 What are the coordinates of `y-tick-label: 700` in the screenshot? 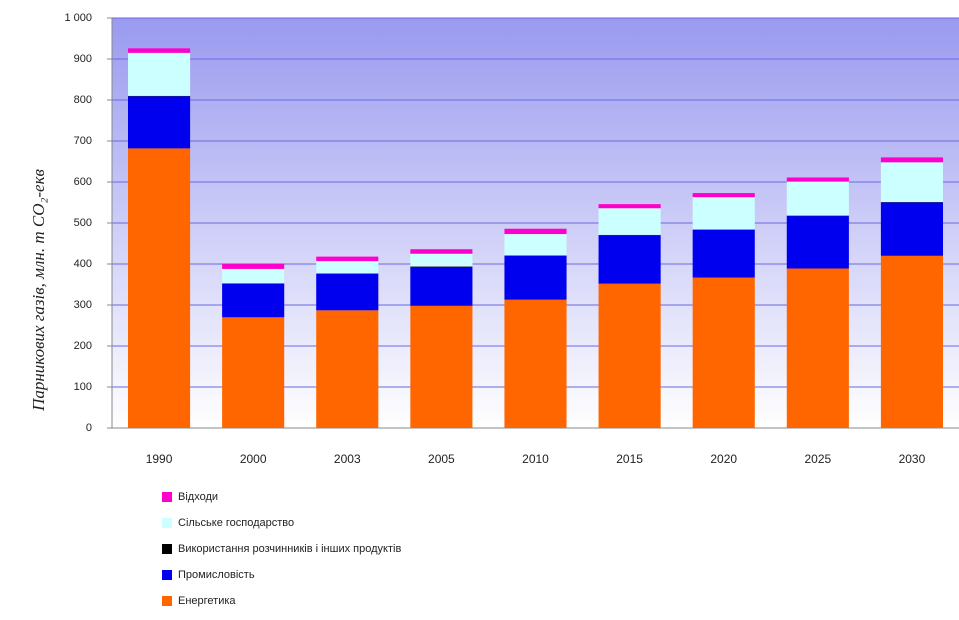 It's located at (83, 141).